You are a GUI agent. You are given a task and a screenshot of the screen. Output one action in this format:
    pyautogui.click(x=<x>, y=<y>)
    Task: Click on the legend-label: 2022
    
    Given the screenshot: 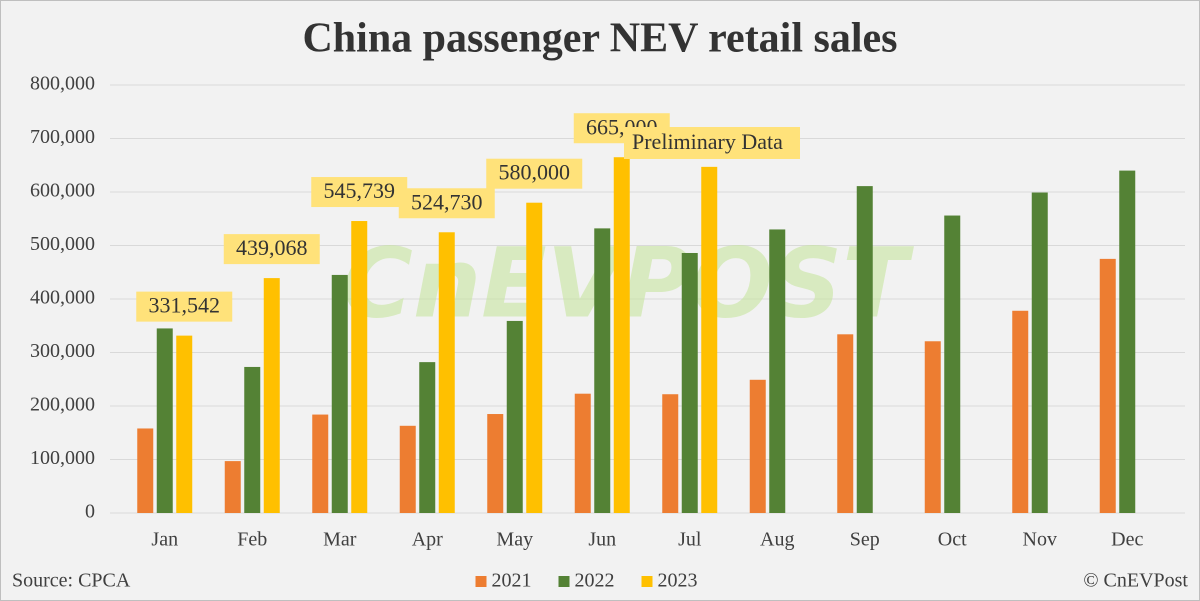 What is the action you would take?
    pyautogui.click(x=595, y=581)
    